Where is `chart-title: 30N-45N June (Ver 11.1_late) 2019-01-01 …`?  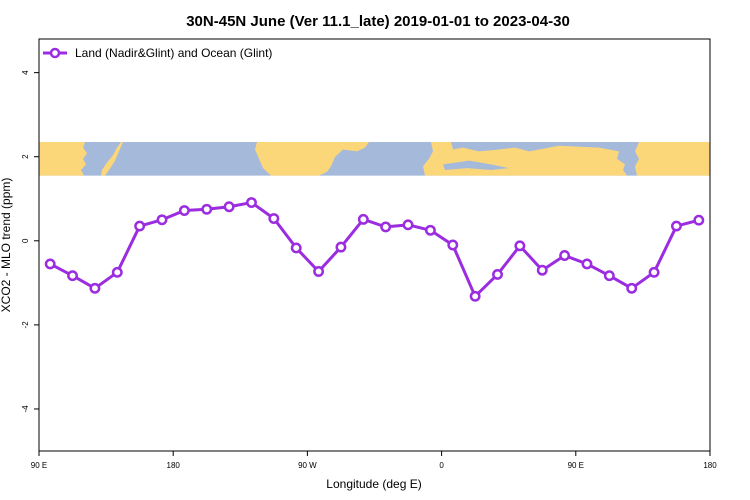 chart-title: 30N-45N June (Ver 11.1_late) 2019-01-01 … is located at coordinates (378, 21).